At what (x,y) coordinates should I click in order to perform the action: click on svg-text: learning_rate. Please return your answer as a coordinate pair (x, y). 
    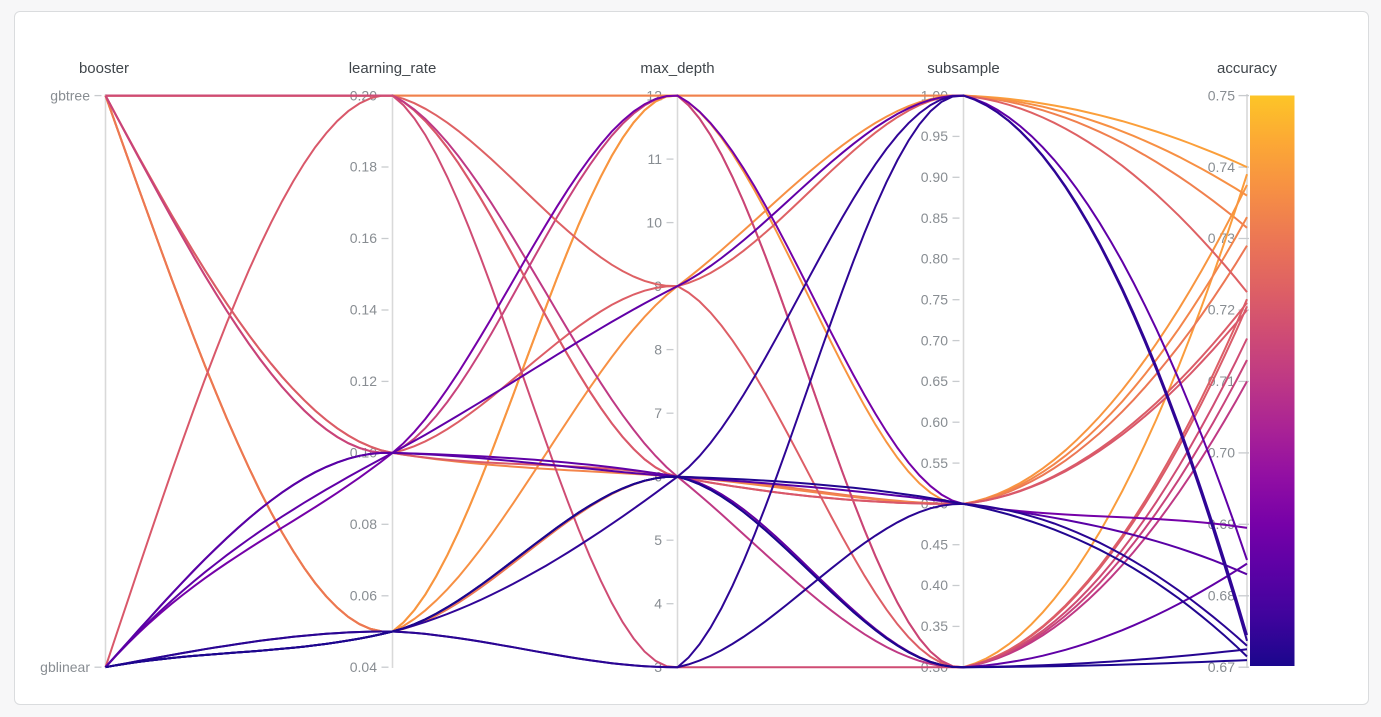
    Looking at the image, I should click on (393, 68).